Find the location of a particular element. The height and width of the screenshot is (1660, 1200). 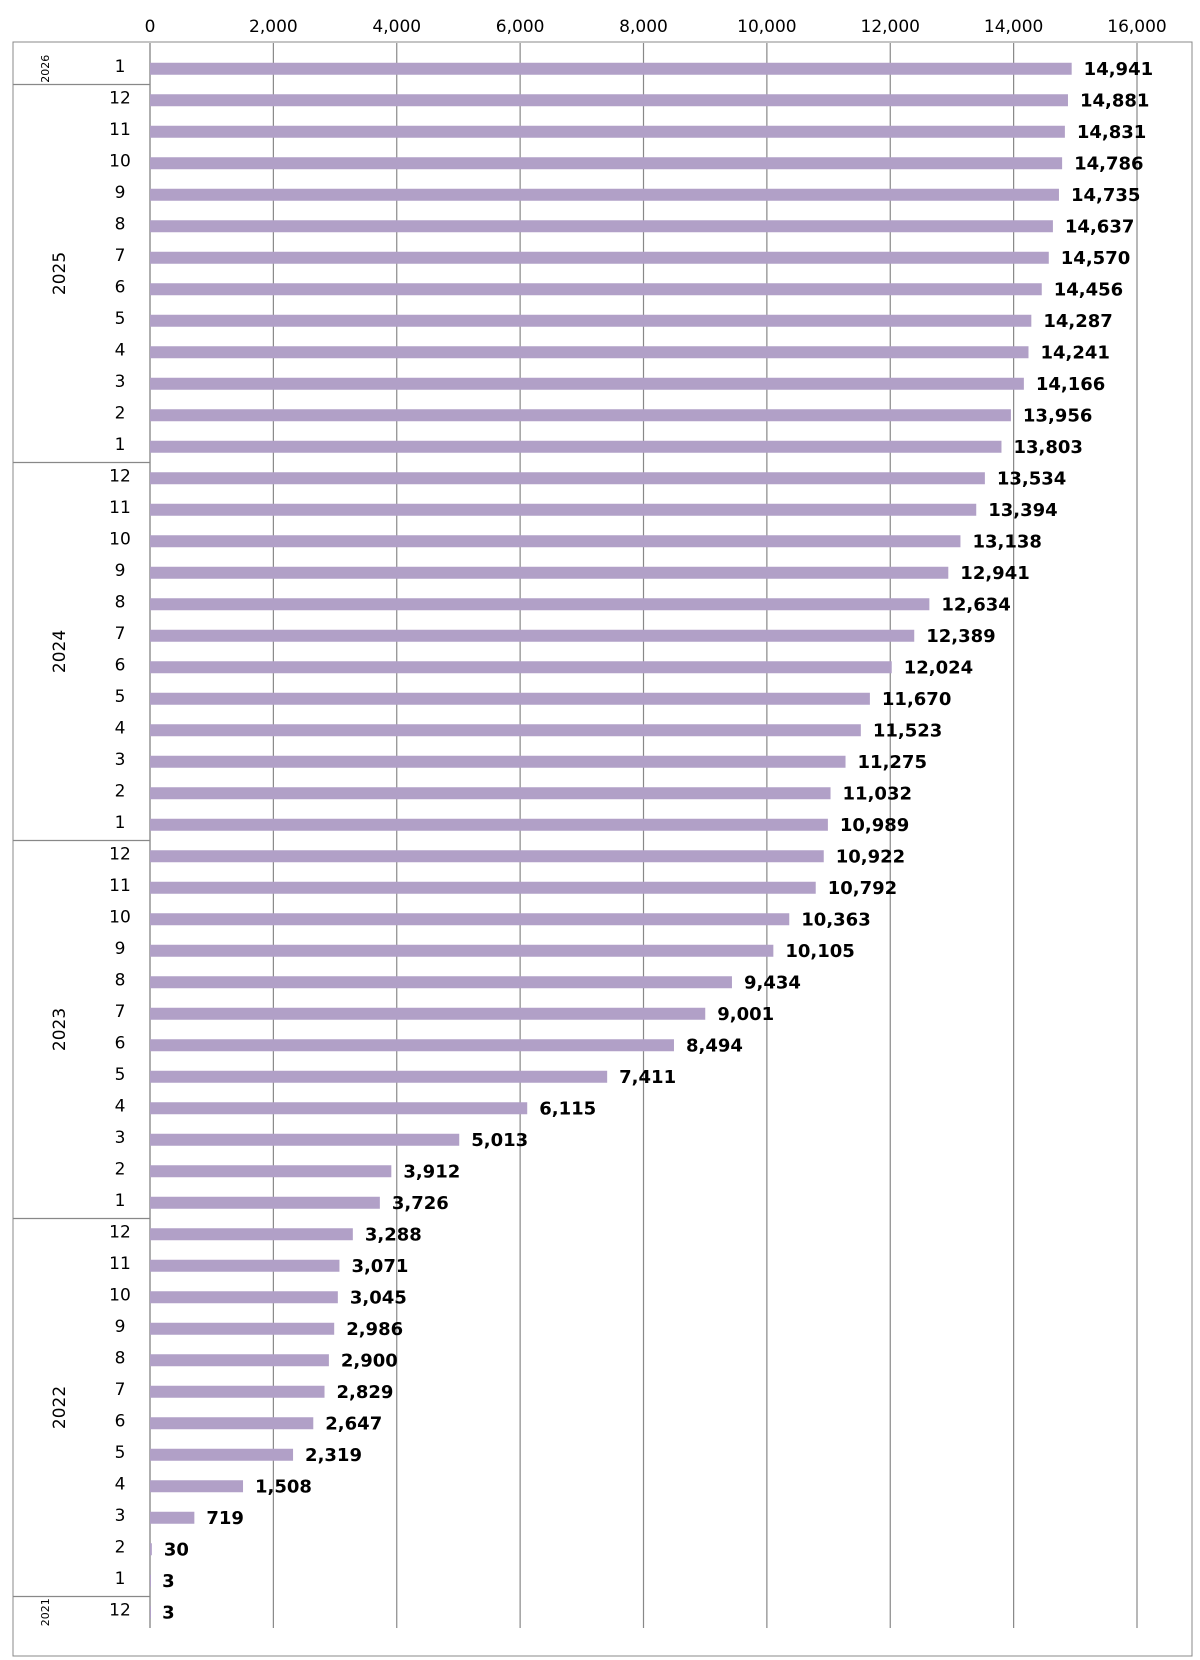

value-label: 13,138 is located at coordinates (1006, 541).